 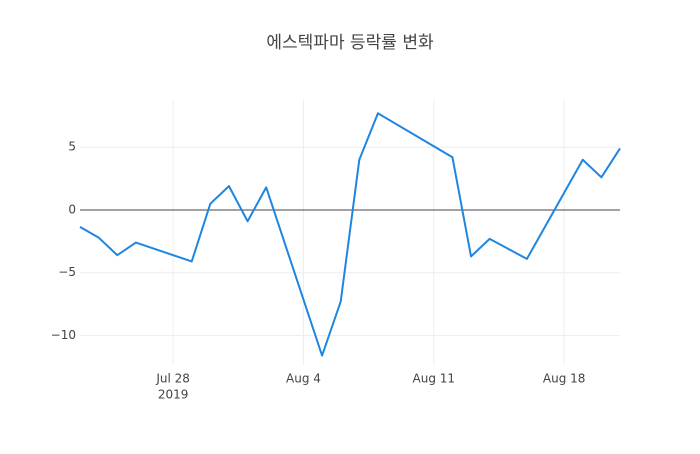 What do you see at coordinates (67, 272) in the screenshot?
I see `y-tick-label: −5` at bounding box center [67, 272].